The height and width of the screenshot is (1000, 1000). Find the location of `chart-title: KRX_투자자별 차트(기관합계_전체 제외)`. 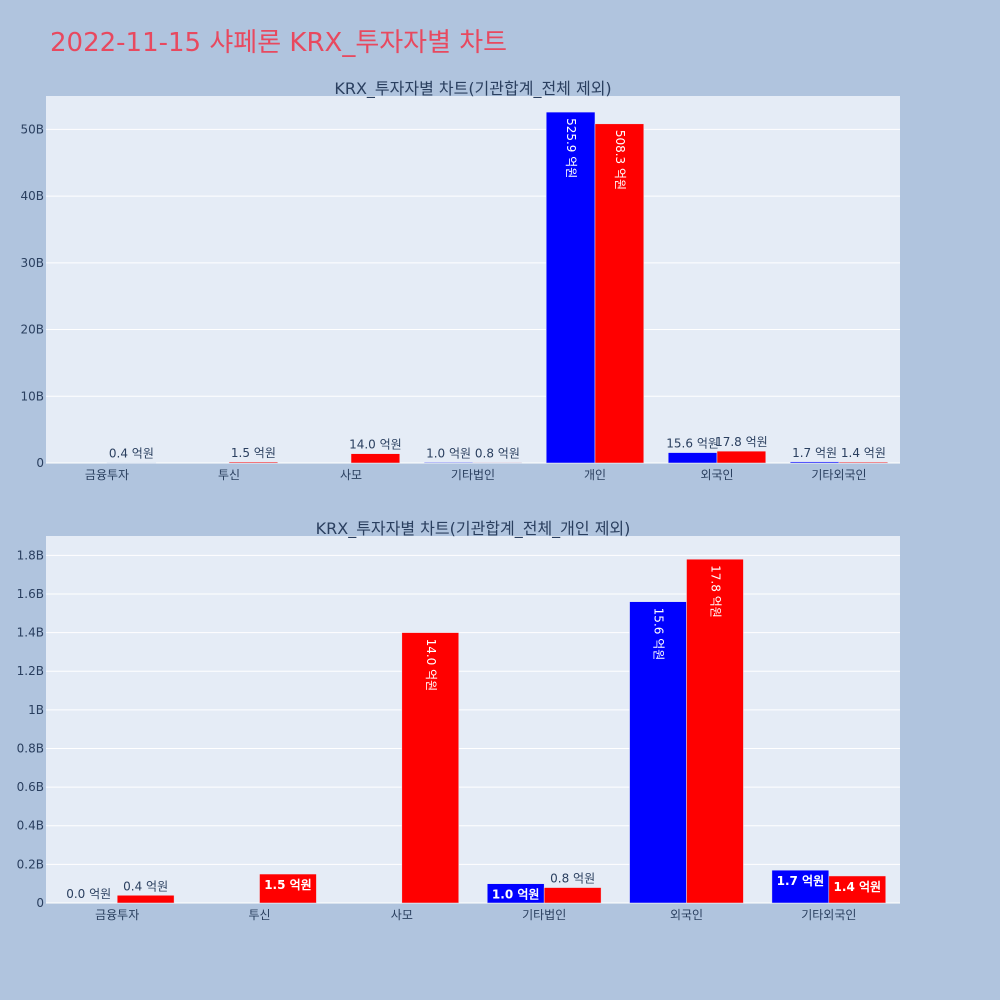

chart-title: KRX_투자자별 차트(기관합계_전체 제외) is located at coordinates (472, 89).